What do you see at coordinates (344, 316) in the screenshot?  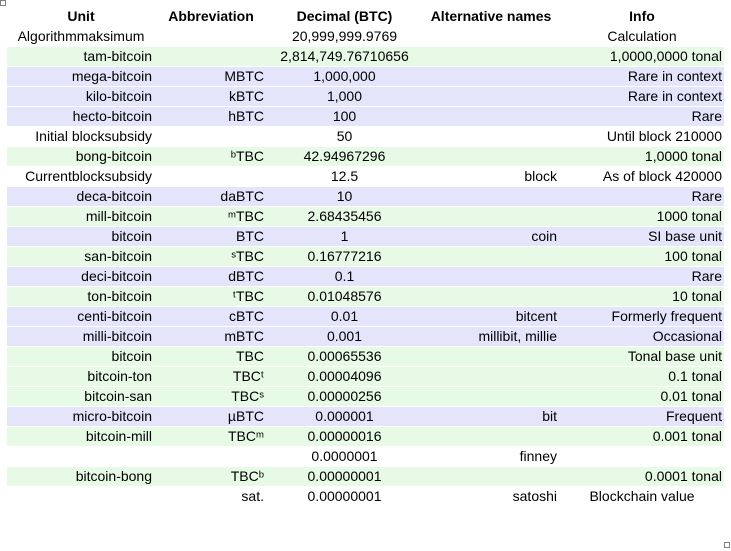 I see `decimal-cell: 0.01` at bounding box center [344, 316].